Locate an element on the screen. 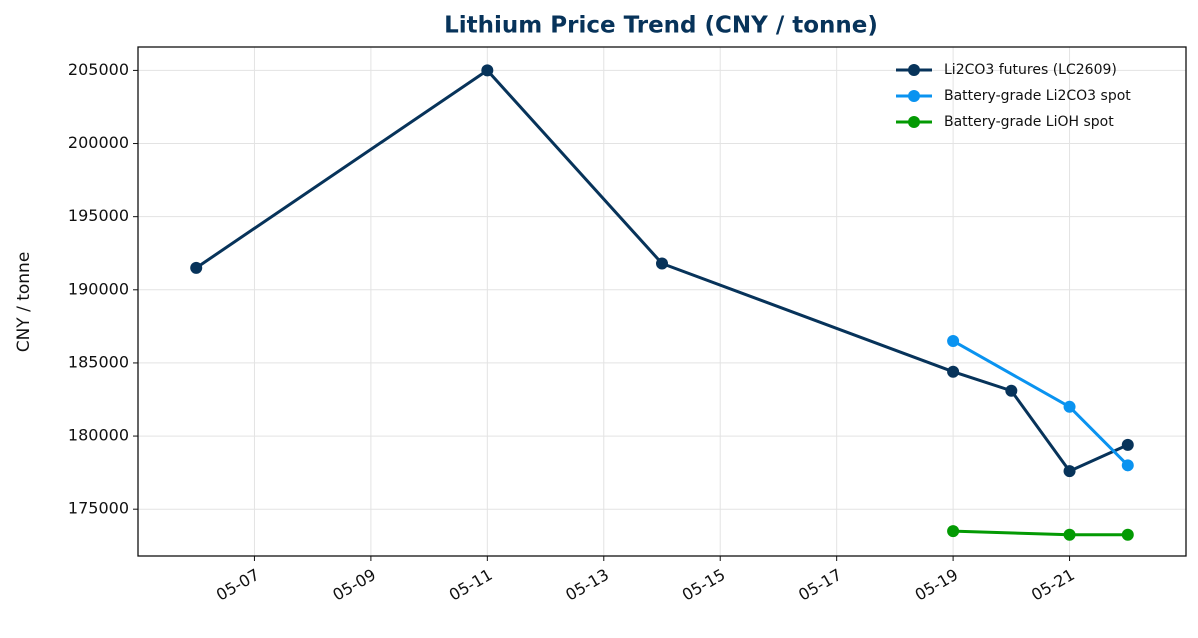 This screenshot has width=1198, height=638. legend-label: Li2CO3 futures (LC2609) is located at coordinates (1030, 70).